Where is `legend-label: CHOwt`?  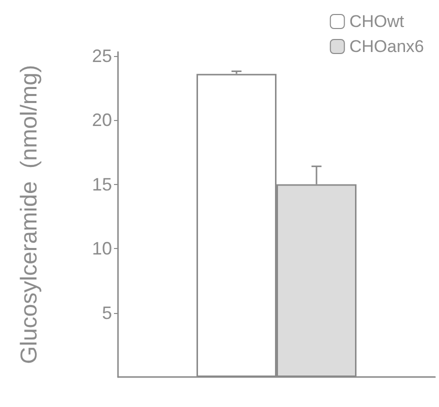 legend-label: CHOwt is located at coordinates (376, 21).